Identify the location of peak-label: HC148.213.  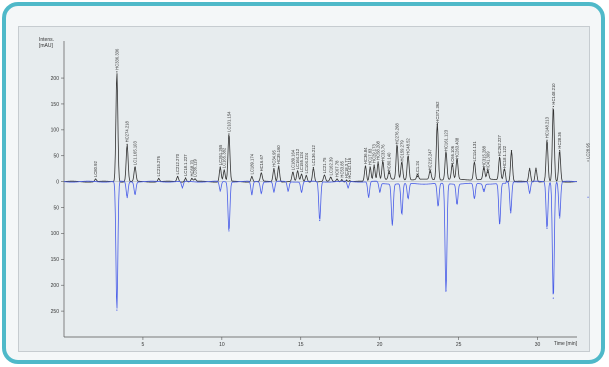
(547, 127).